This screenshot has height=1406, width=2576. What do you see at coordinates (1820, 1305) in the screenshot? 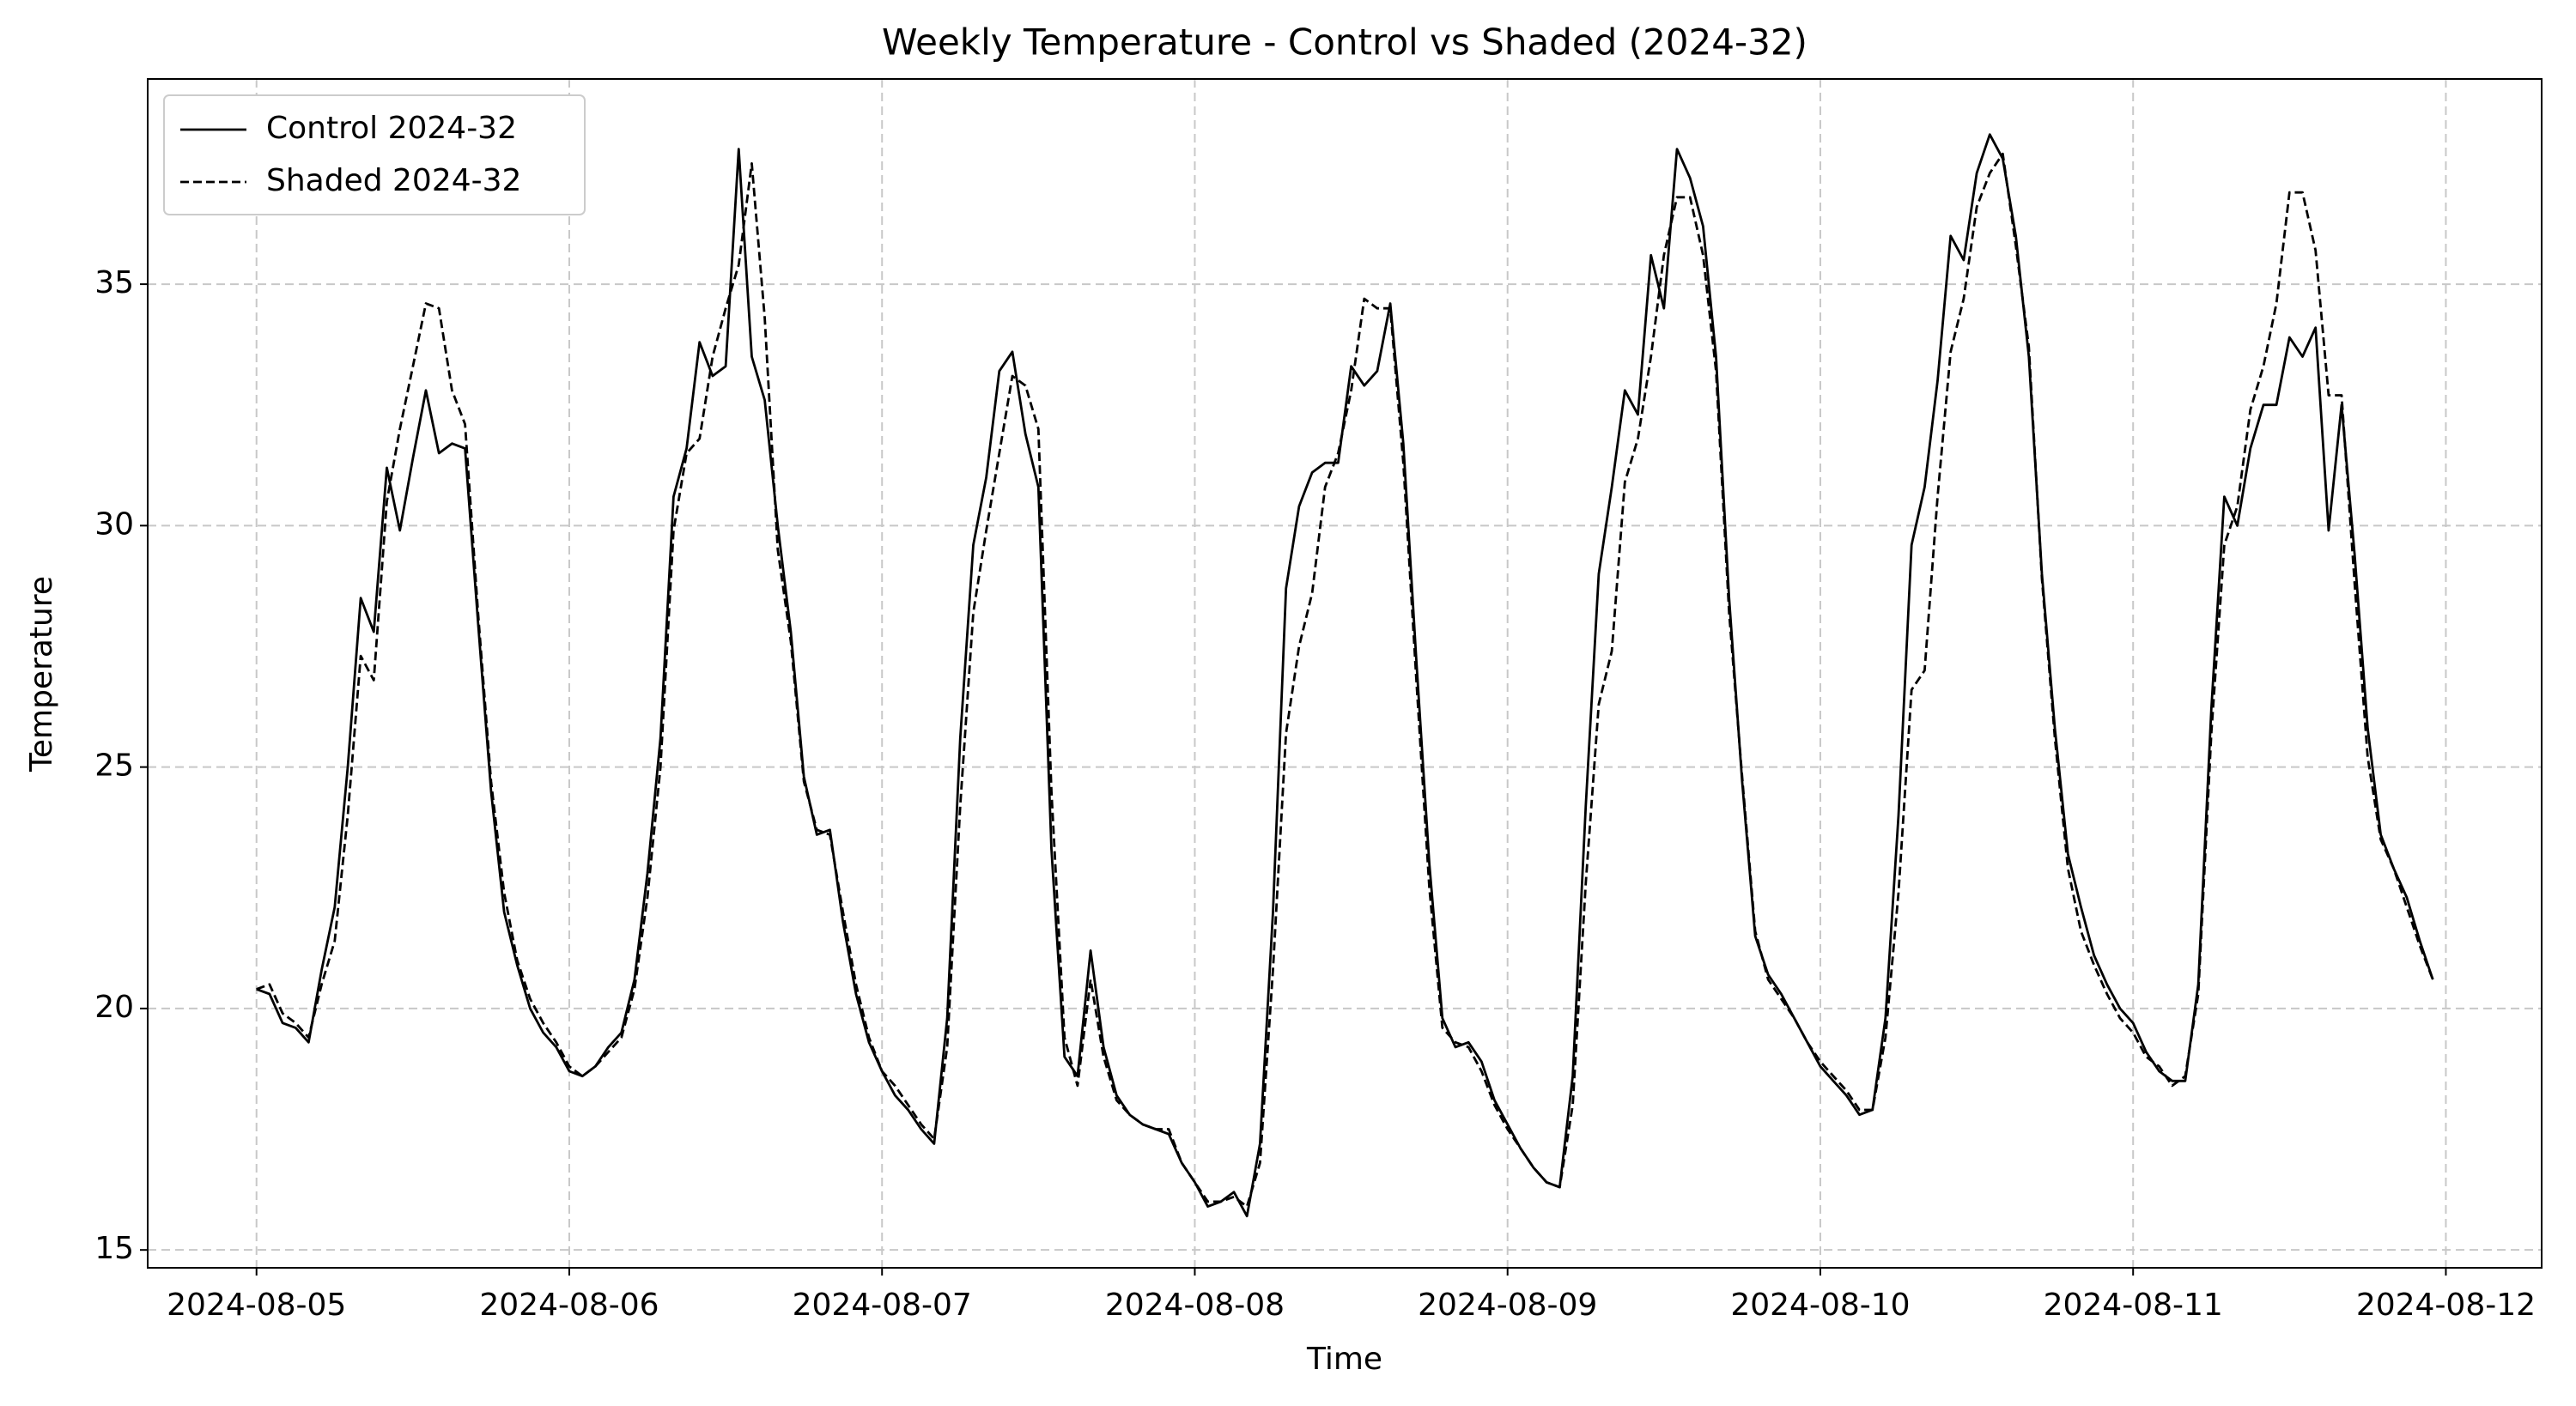
I see `x-tick-label: 2024-08-10` at bounding box center [1820, 1305].